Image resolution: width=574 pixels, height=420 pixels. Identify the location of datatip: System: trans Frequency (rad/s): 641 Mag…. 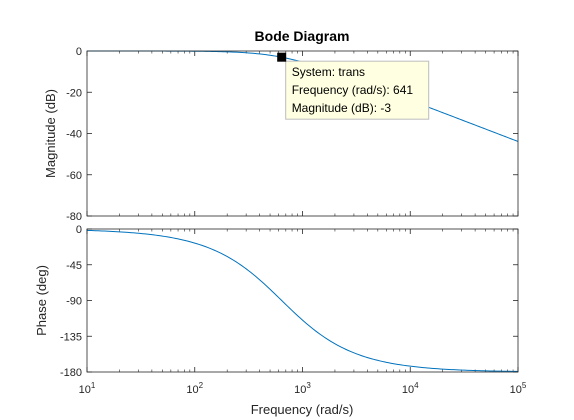
(353, 86).